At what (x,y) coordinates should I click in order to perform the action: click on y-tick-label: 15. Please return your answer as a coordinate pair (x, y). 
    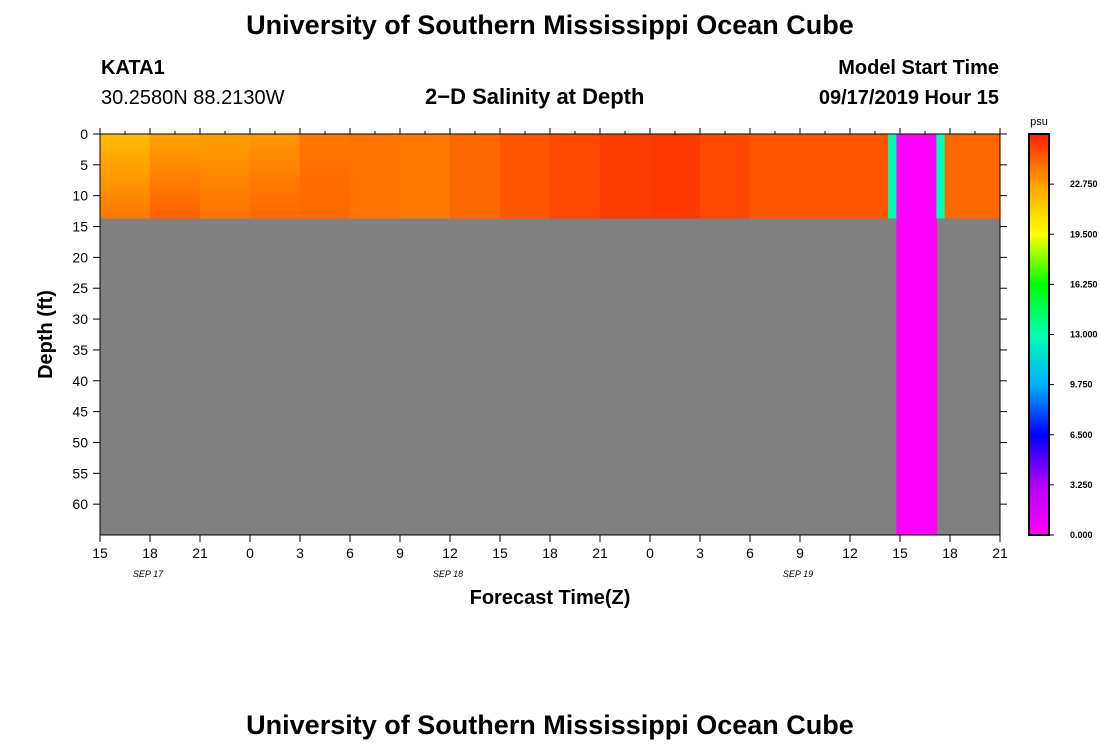
    Looking at the image, I should click on (80, 227).